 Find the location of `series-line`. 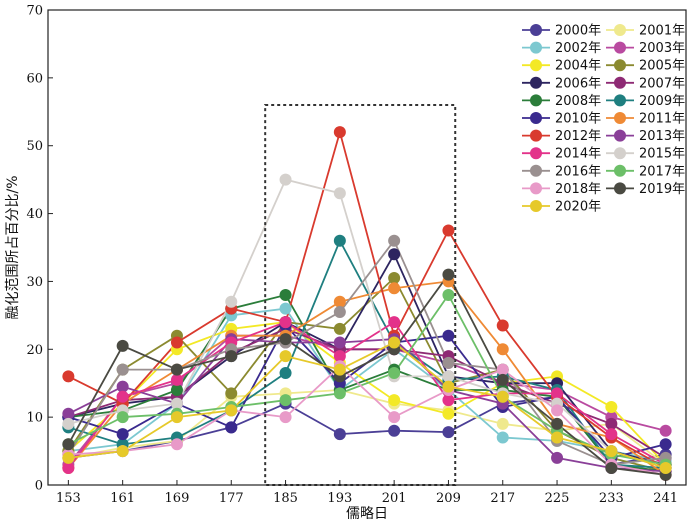

series-line is located at coordinates (367, 427).